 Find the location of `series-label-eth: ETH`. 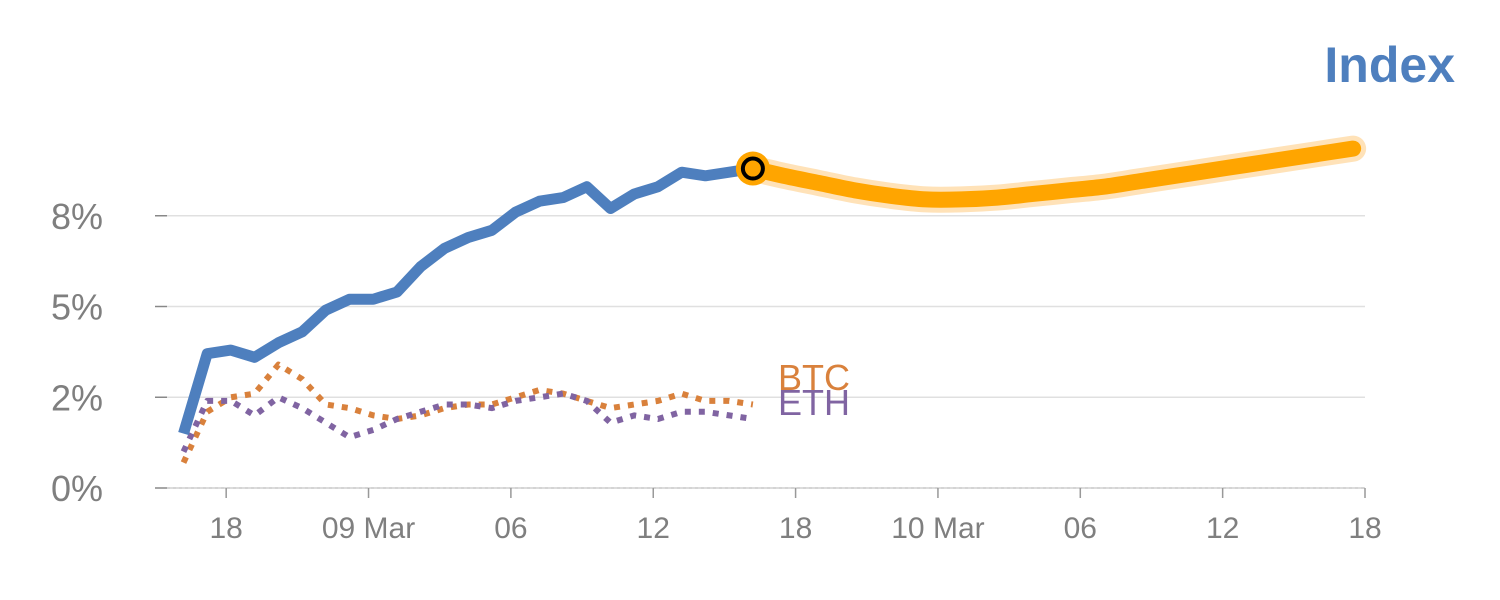

series-label-eth: ETH is located at coordinates (814, 402).